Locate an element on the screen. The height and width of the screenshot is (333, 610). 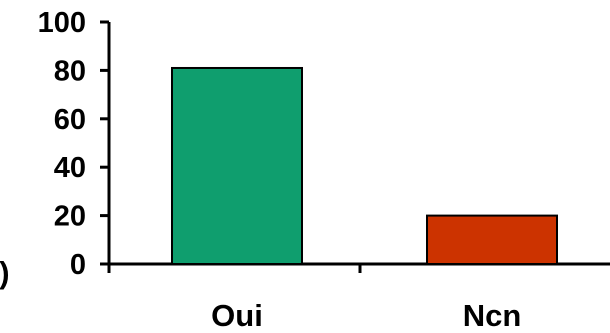
y-tick-label: 100 is located at coordinates (62, 23).